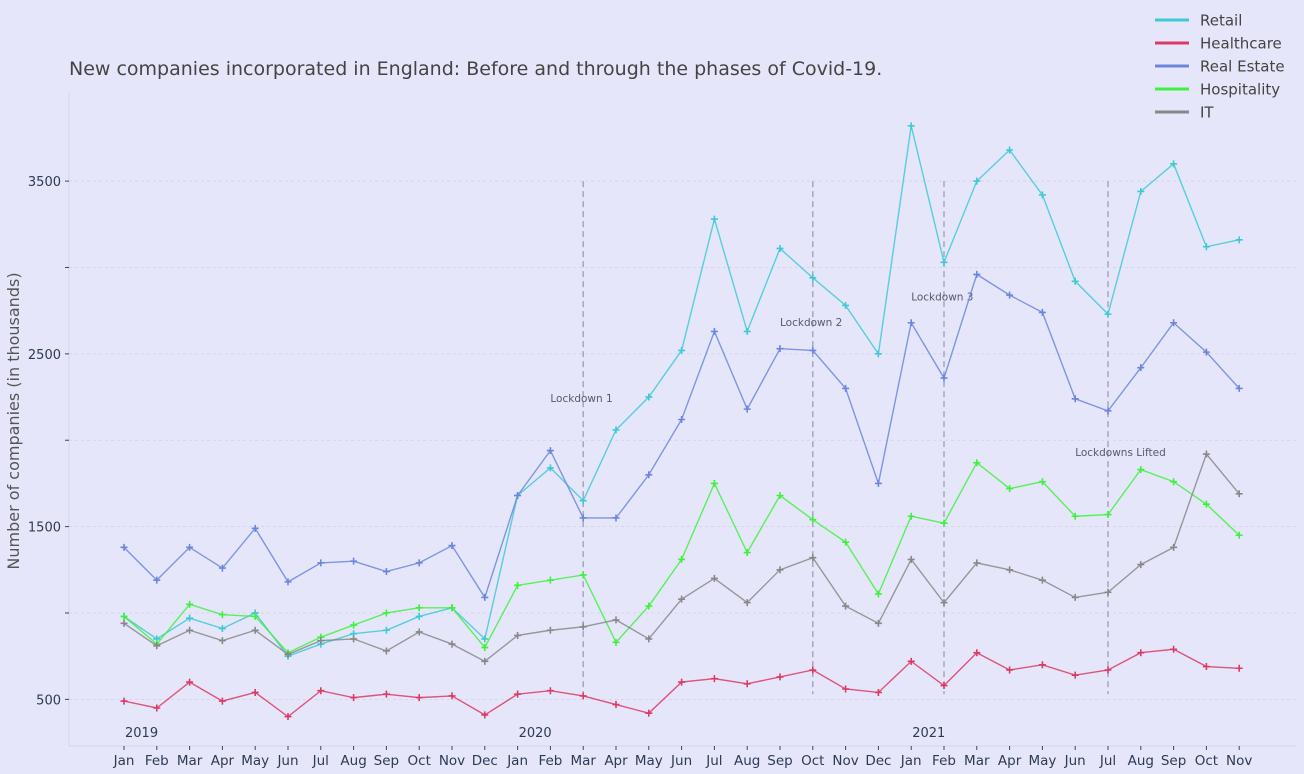 Image resolution: width=1304 pixels, height=774 pixels. What do you see at coordinates (1240, 90) in the screenshot?
I see `legend-label: Hospitality` at bounding box center [1240, 90].